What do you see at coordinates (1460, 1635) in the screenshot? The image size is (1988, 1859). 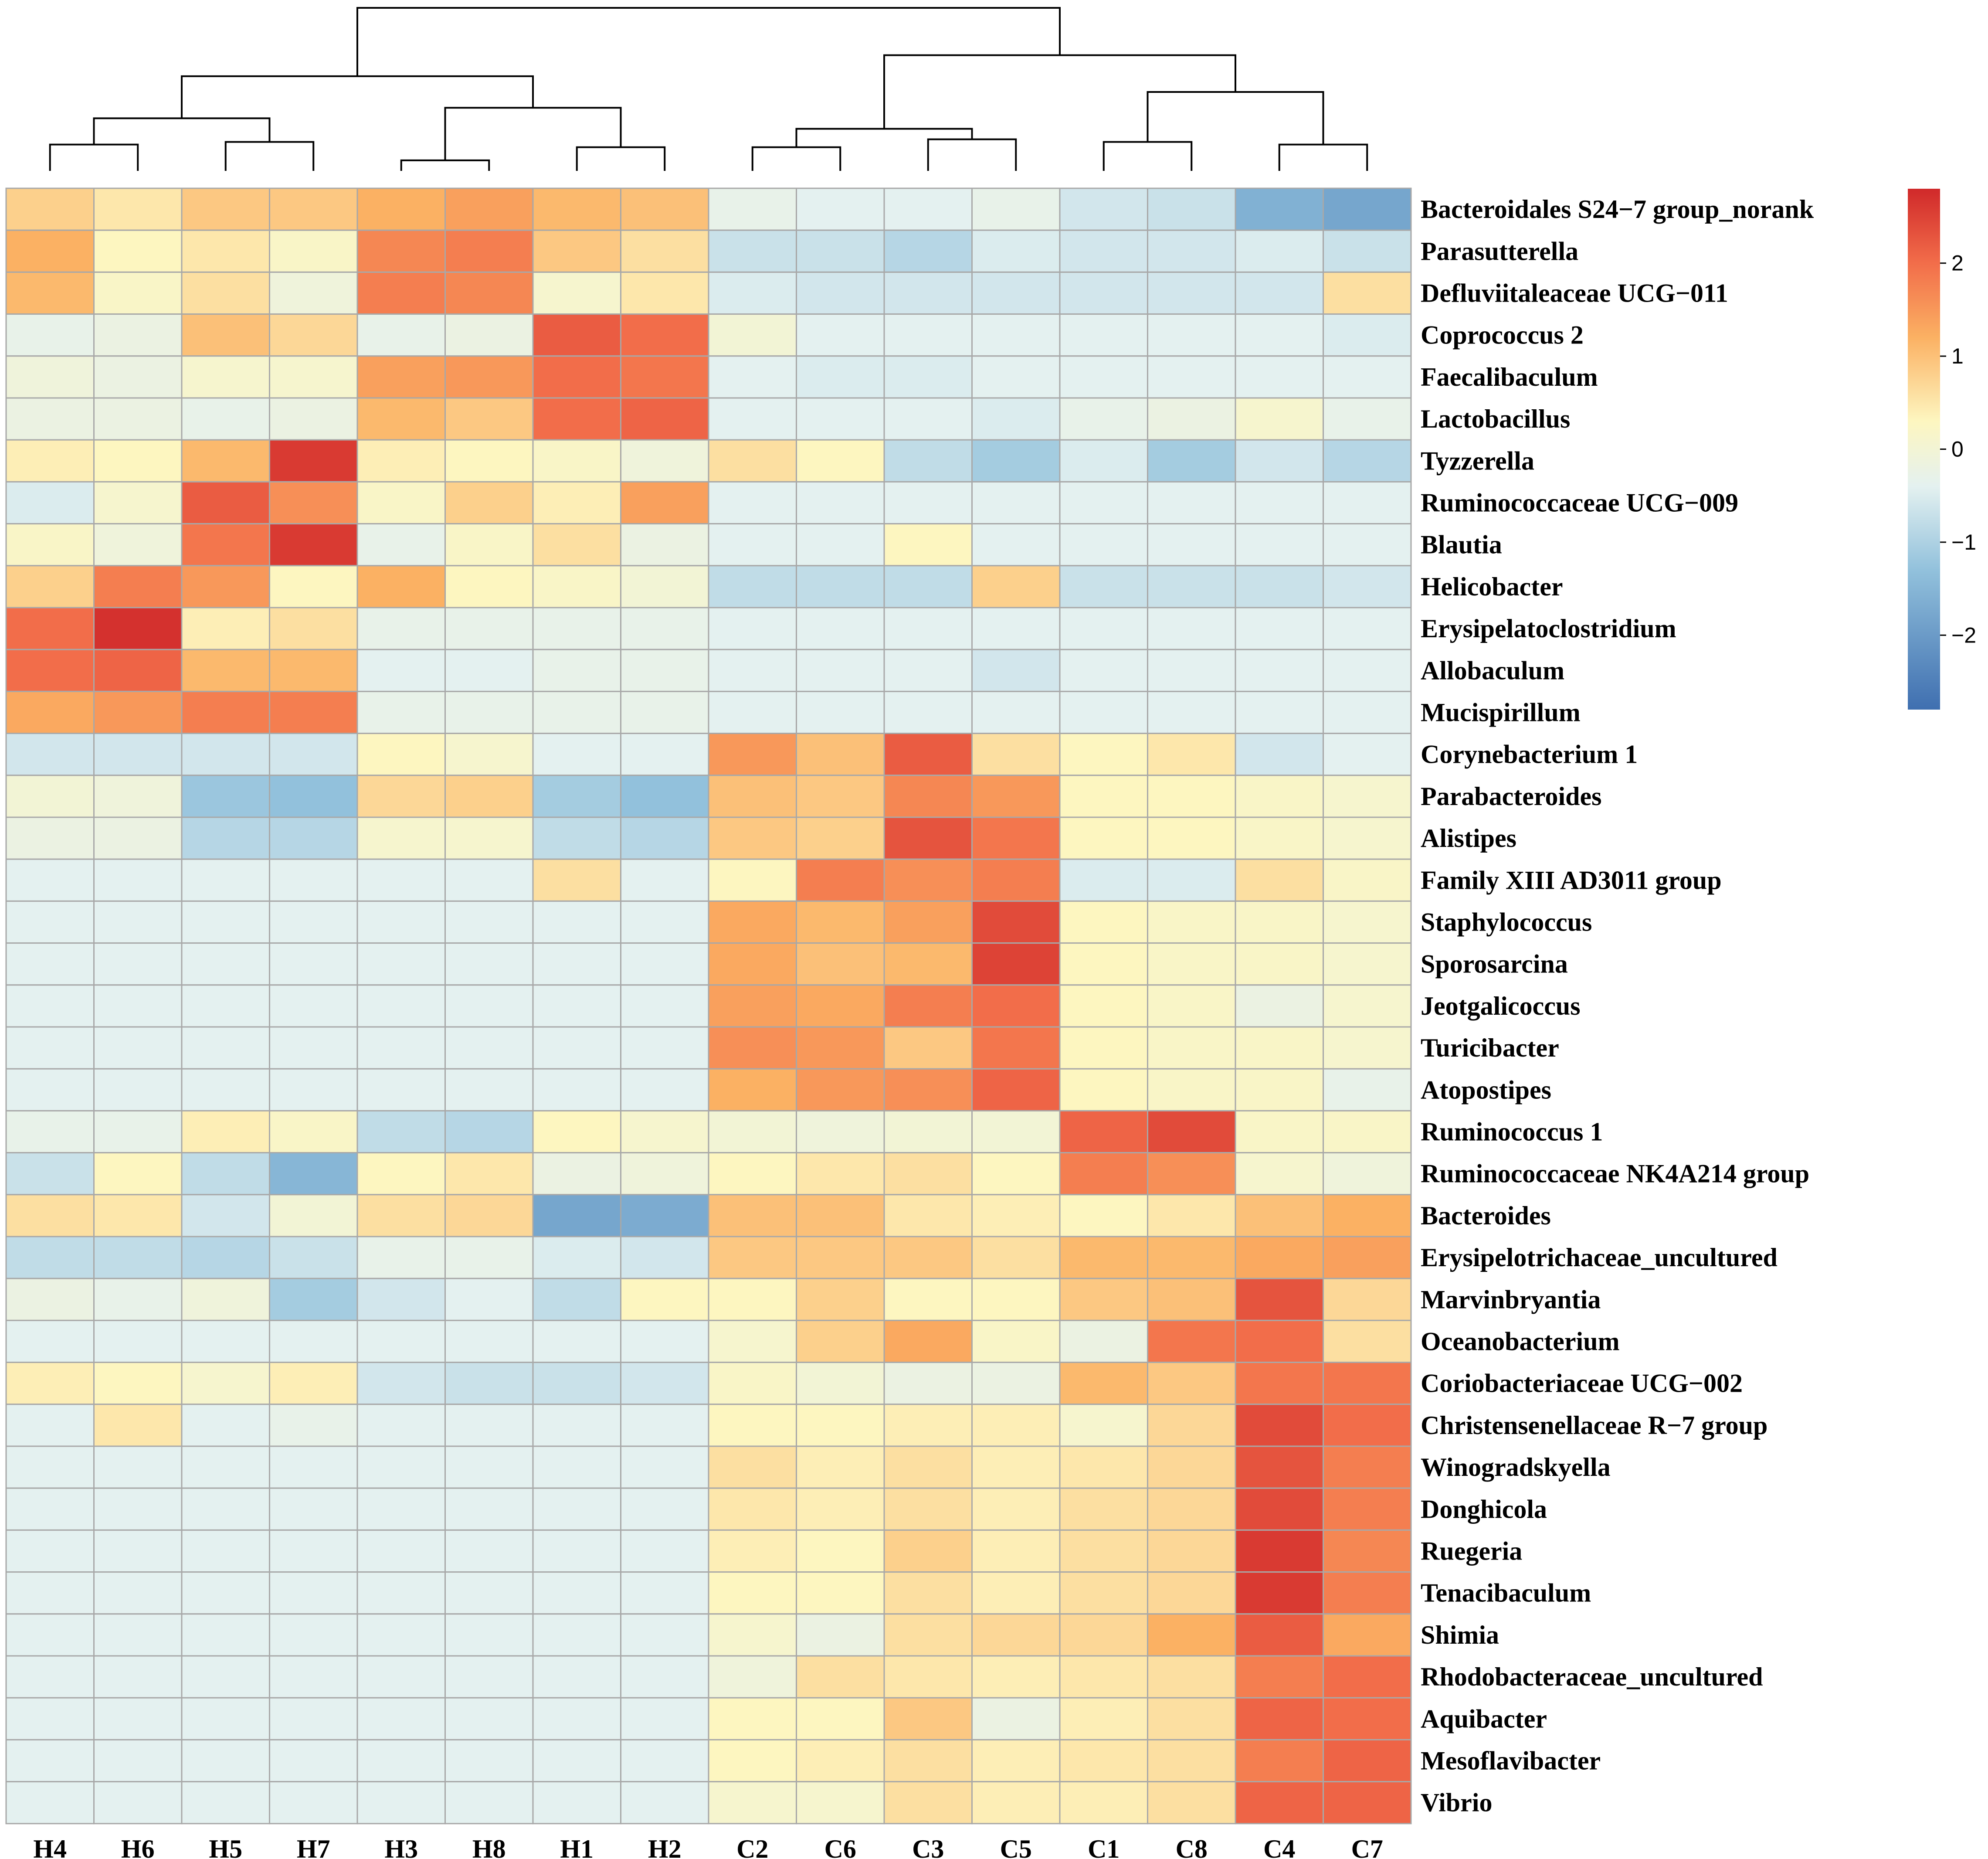 I see `row-label: Shimia` at bounding box center [1460, 1635].